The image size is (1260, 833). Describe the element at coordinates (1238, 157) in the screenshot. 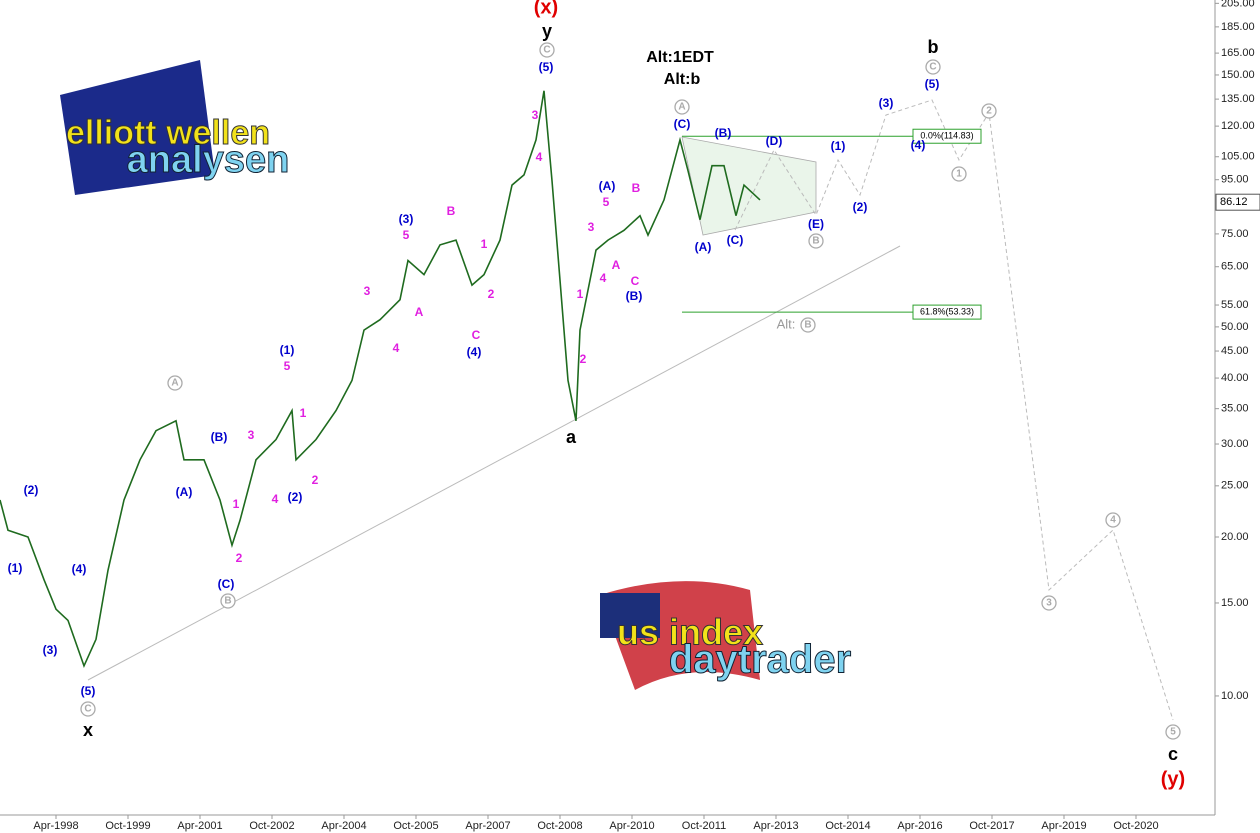

I see `y-tick-label: 105.00` at that location.